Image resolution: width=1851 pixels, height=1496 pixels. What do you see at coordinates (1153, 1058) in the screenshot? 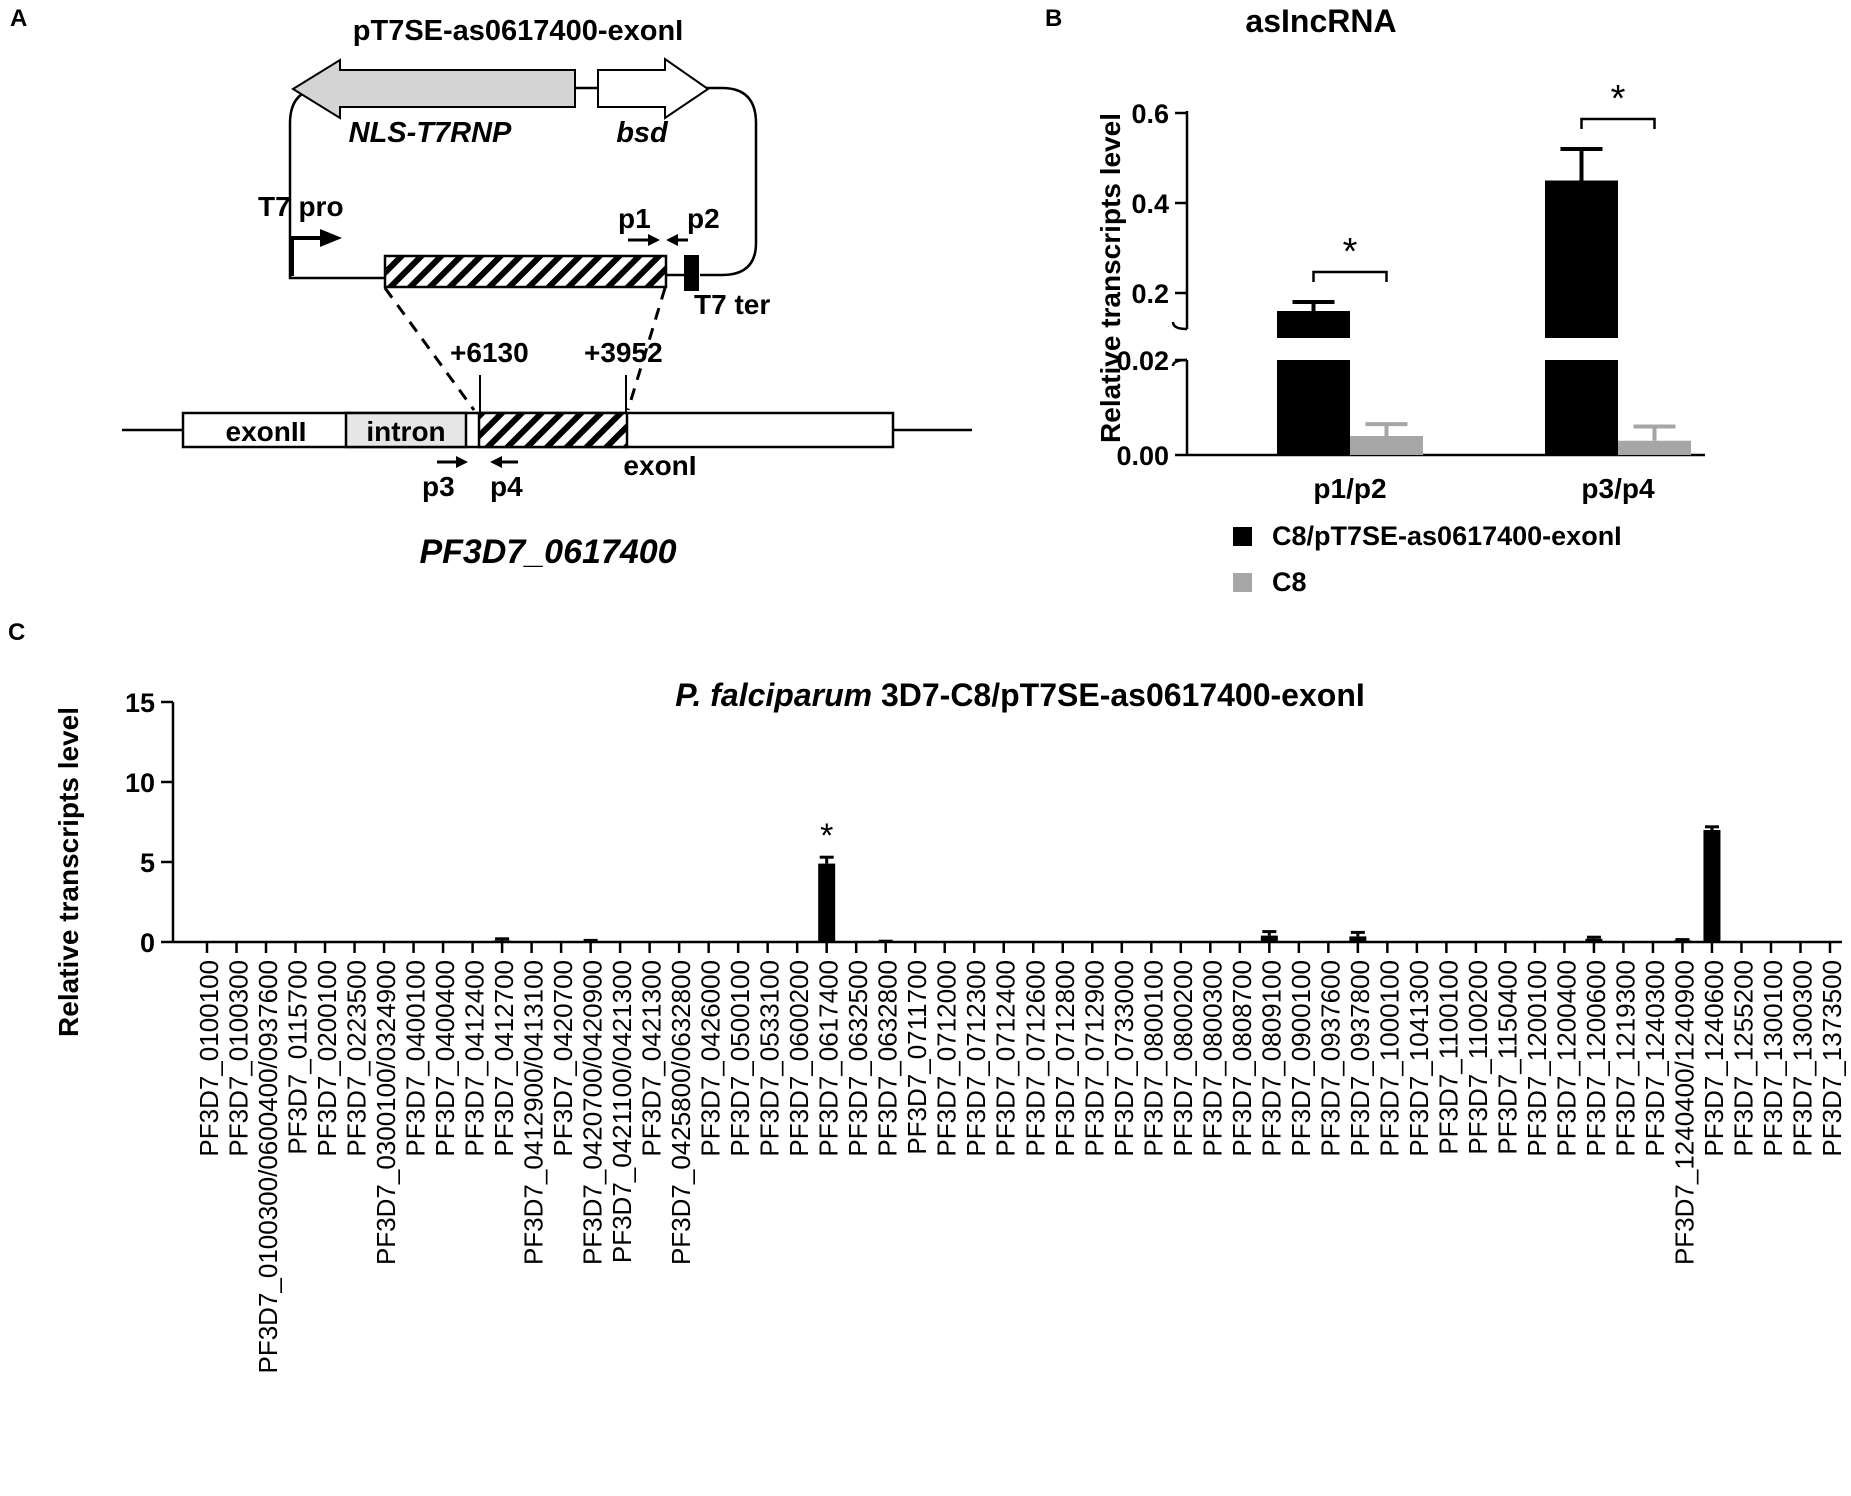
I see `panel-c-x-tick-label: PF3D7_0800100` at bounding box center [1153, 1058].